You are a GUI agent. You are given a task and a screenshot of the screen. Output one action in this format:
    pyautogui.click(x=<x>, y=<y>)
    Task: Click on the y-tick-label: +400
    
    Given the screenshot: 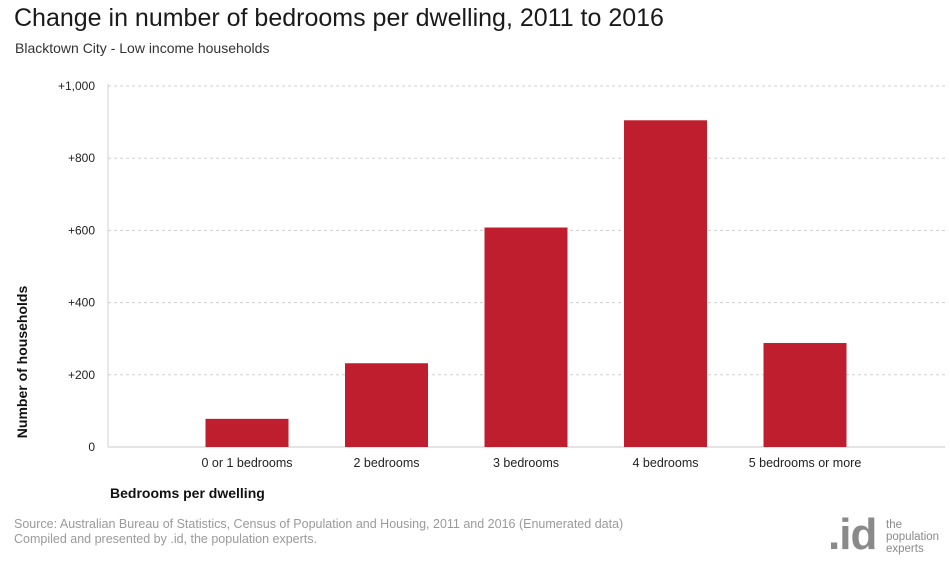 What is the action you would take?
    pyautogui.click(x=81, y=303)
    